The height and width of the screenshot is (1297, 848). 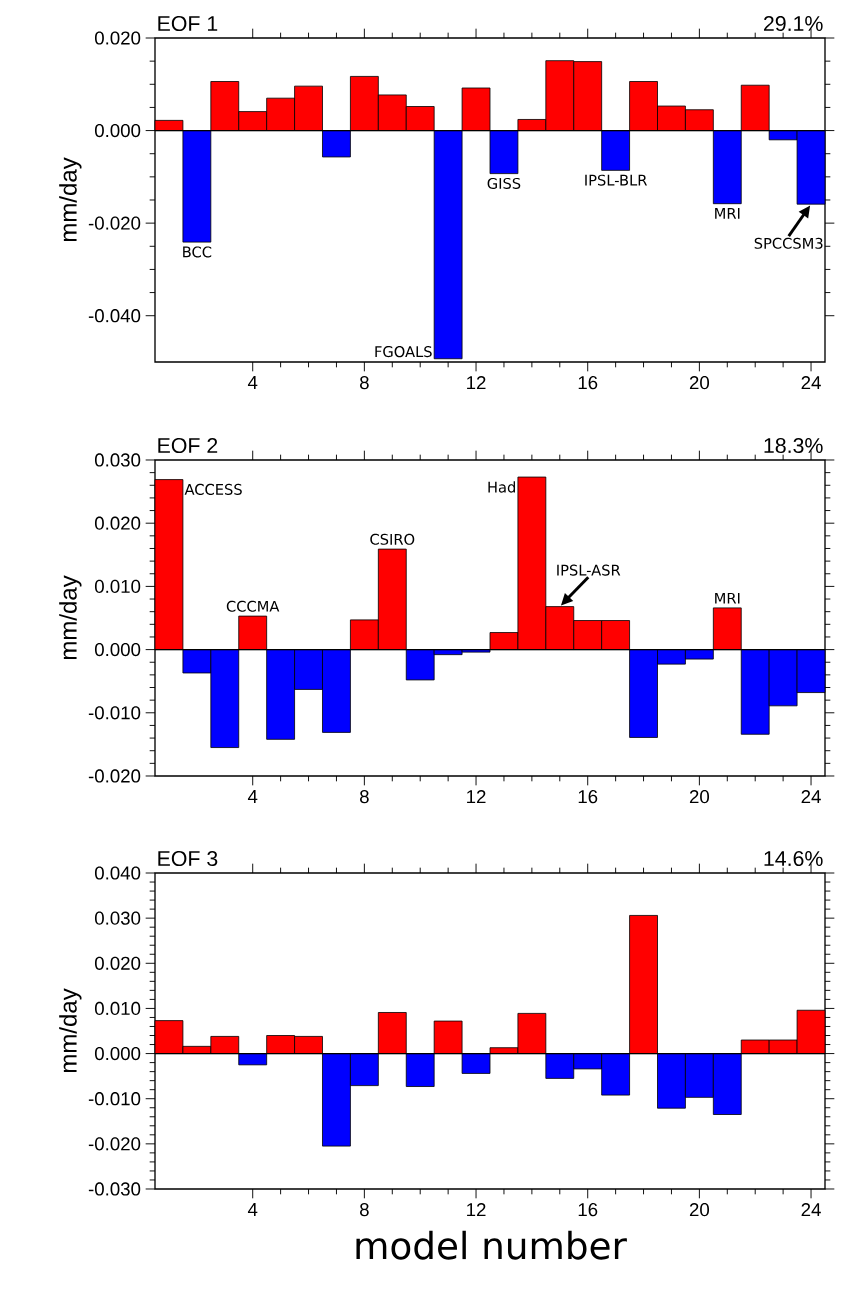 I want to click on chart-subtitle: 29.1%, so click(x=793, y=23).